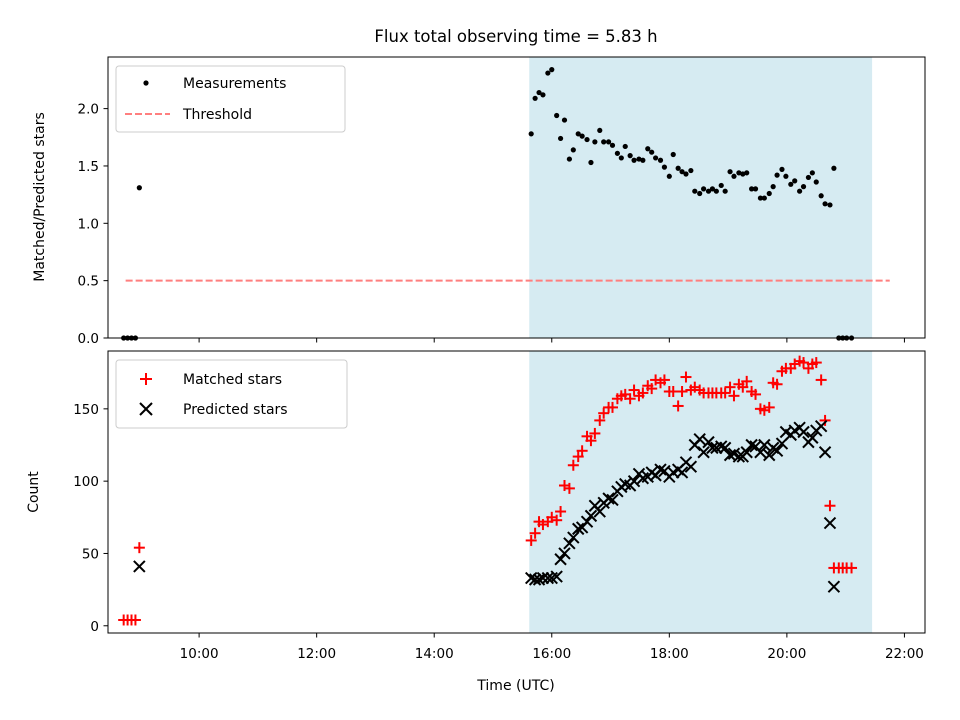  I want to click on x-tick-label: 12:00, so click(316, 654).